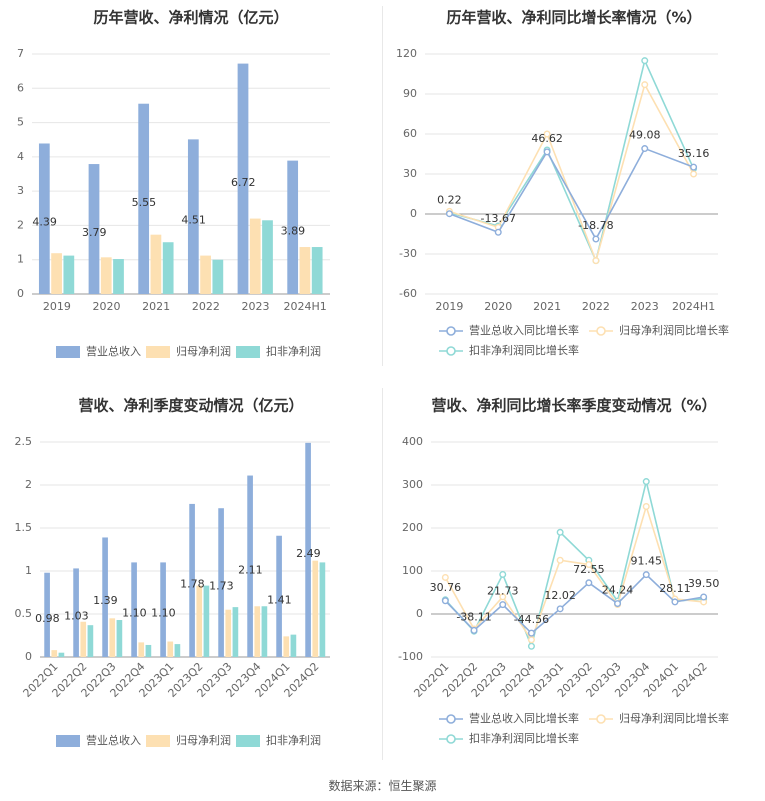 The height and width of the screenshot is (801, 765). Describe the element at coordinates (20, 156) in the screenshot. I see `y-tick-label: 4` at that location.